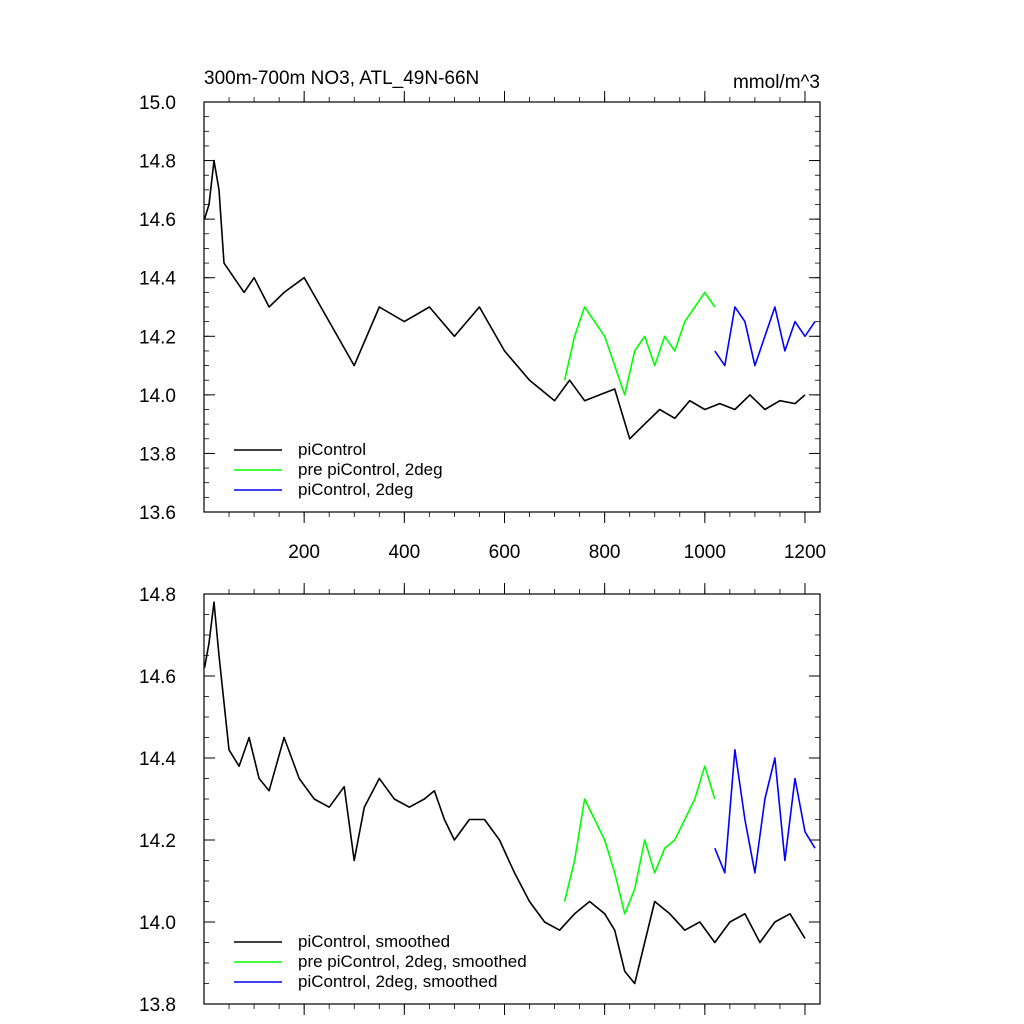  What do you see at coordinates (505, 552) in the screenshot?
I see `x-tick-label: 600` at bounding box center [505, 552].